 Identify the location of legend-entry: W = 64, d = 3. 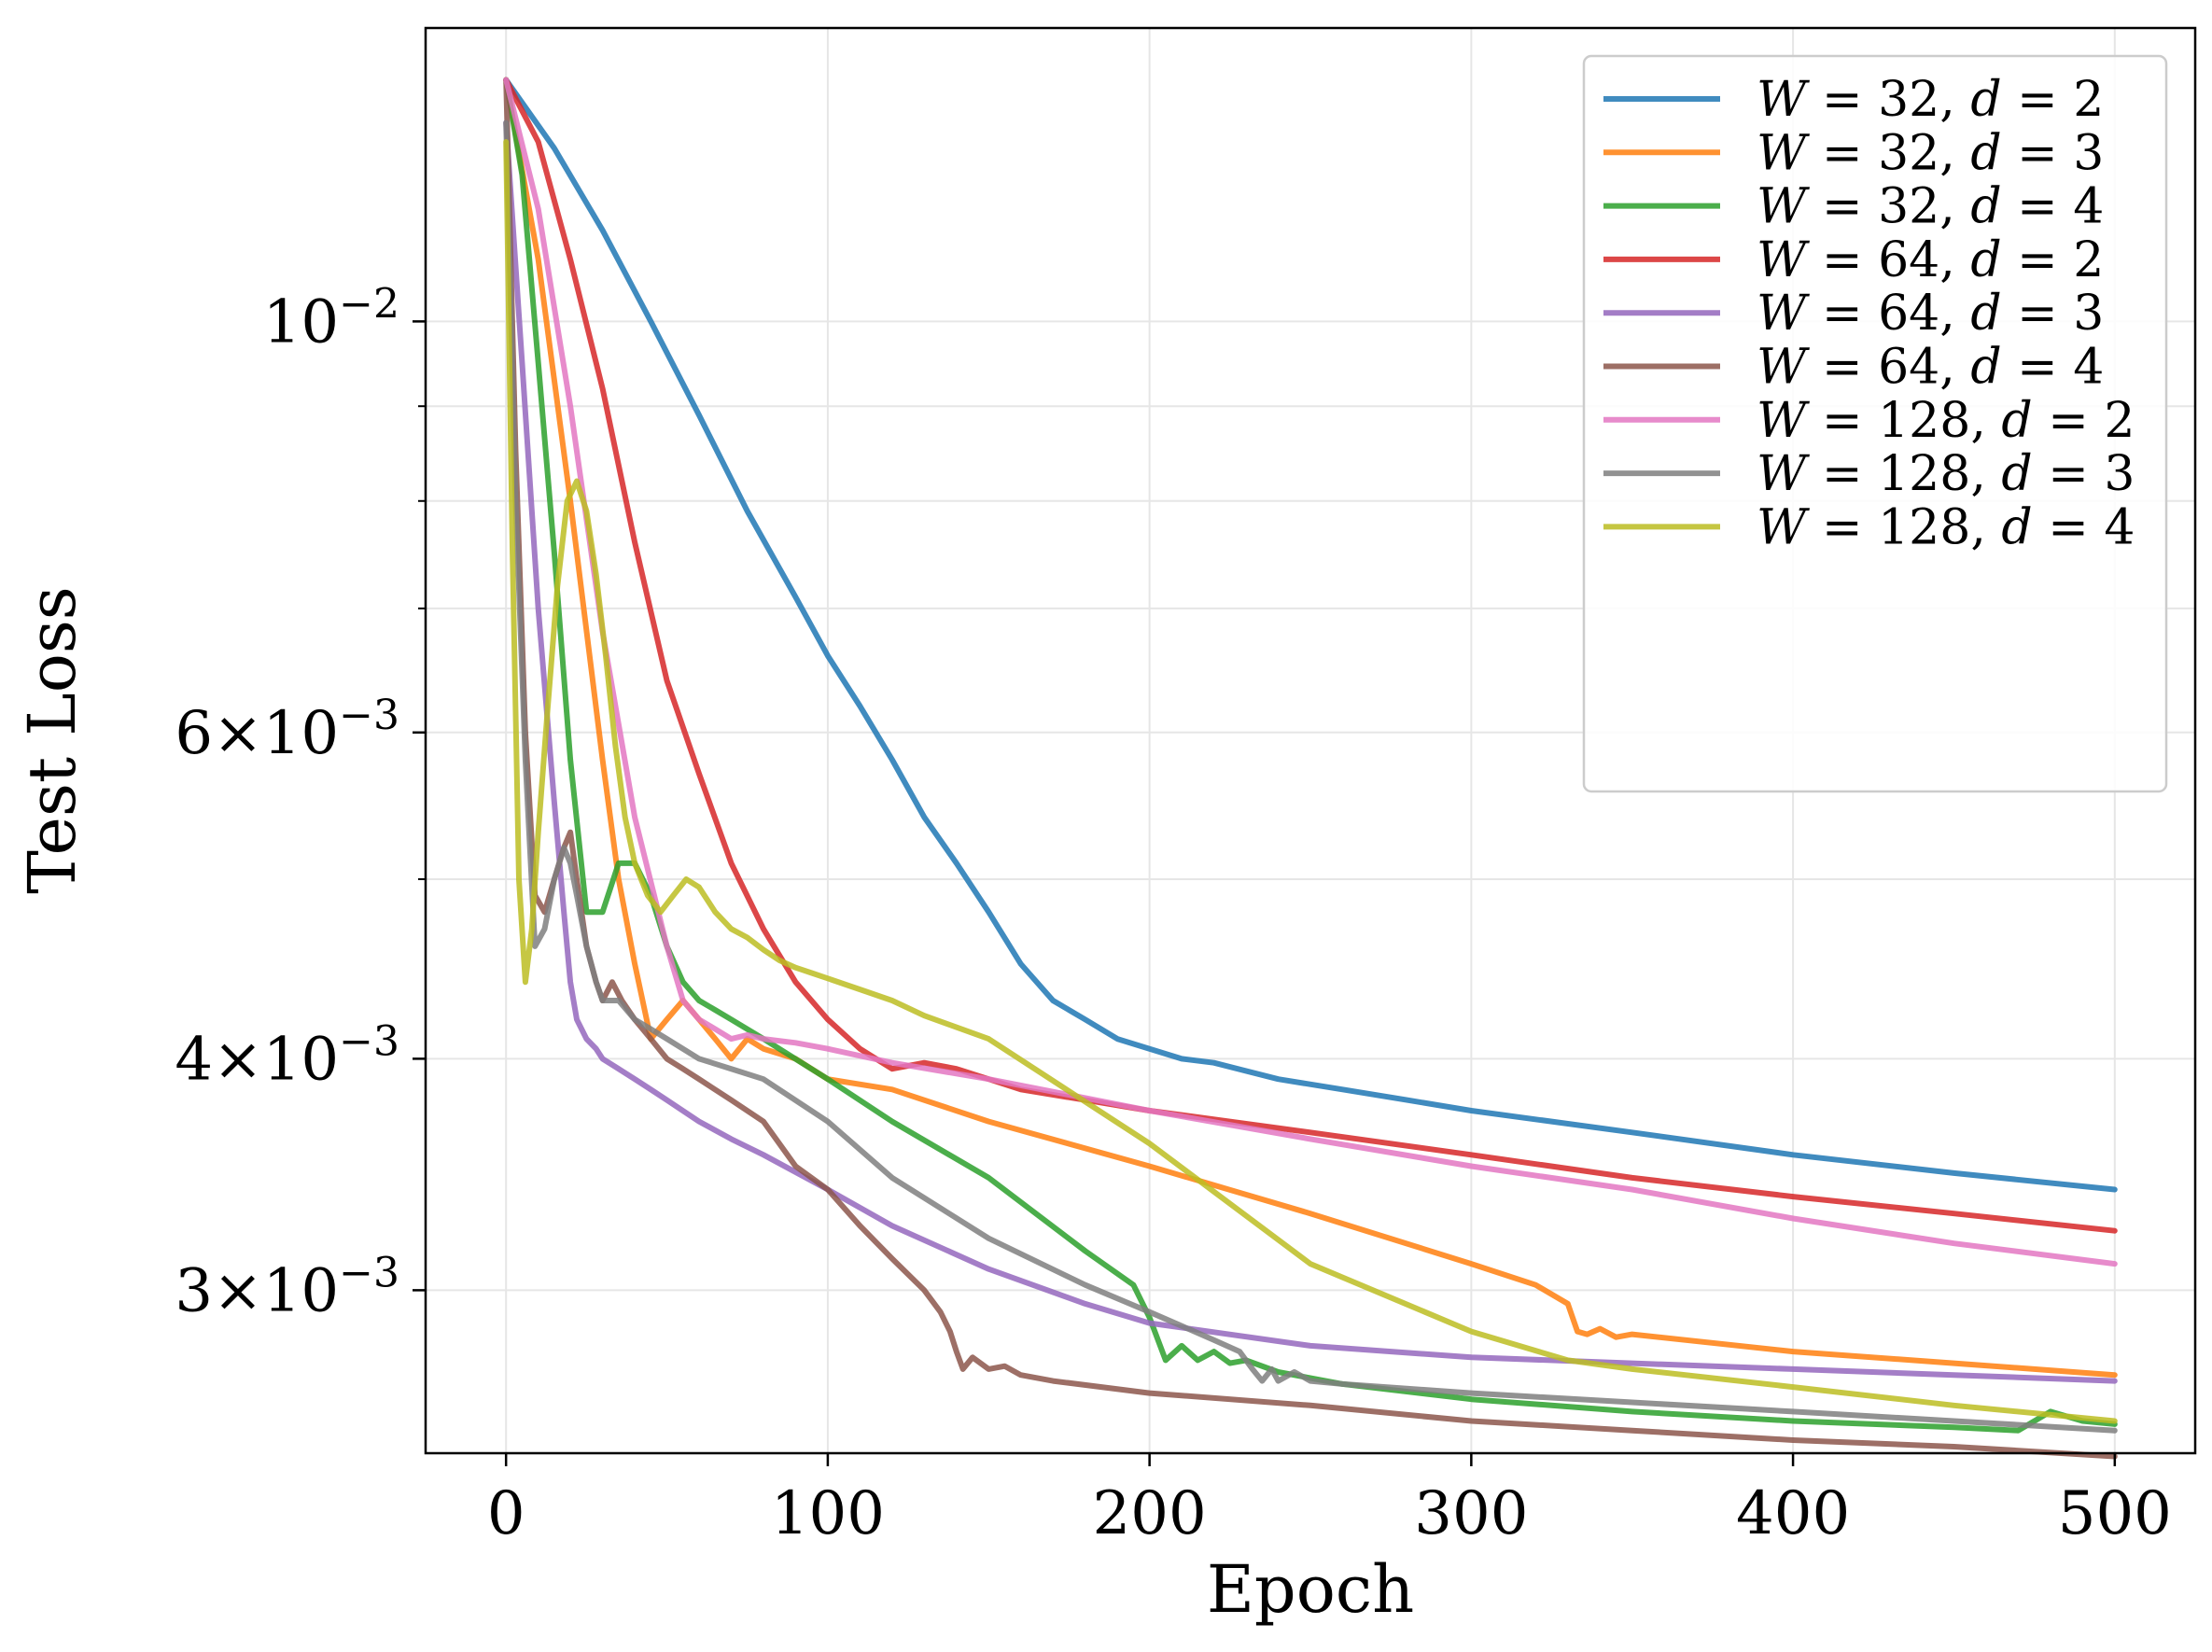
(1930, 314).